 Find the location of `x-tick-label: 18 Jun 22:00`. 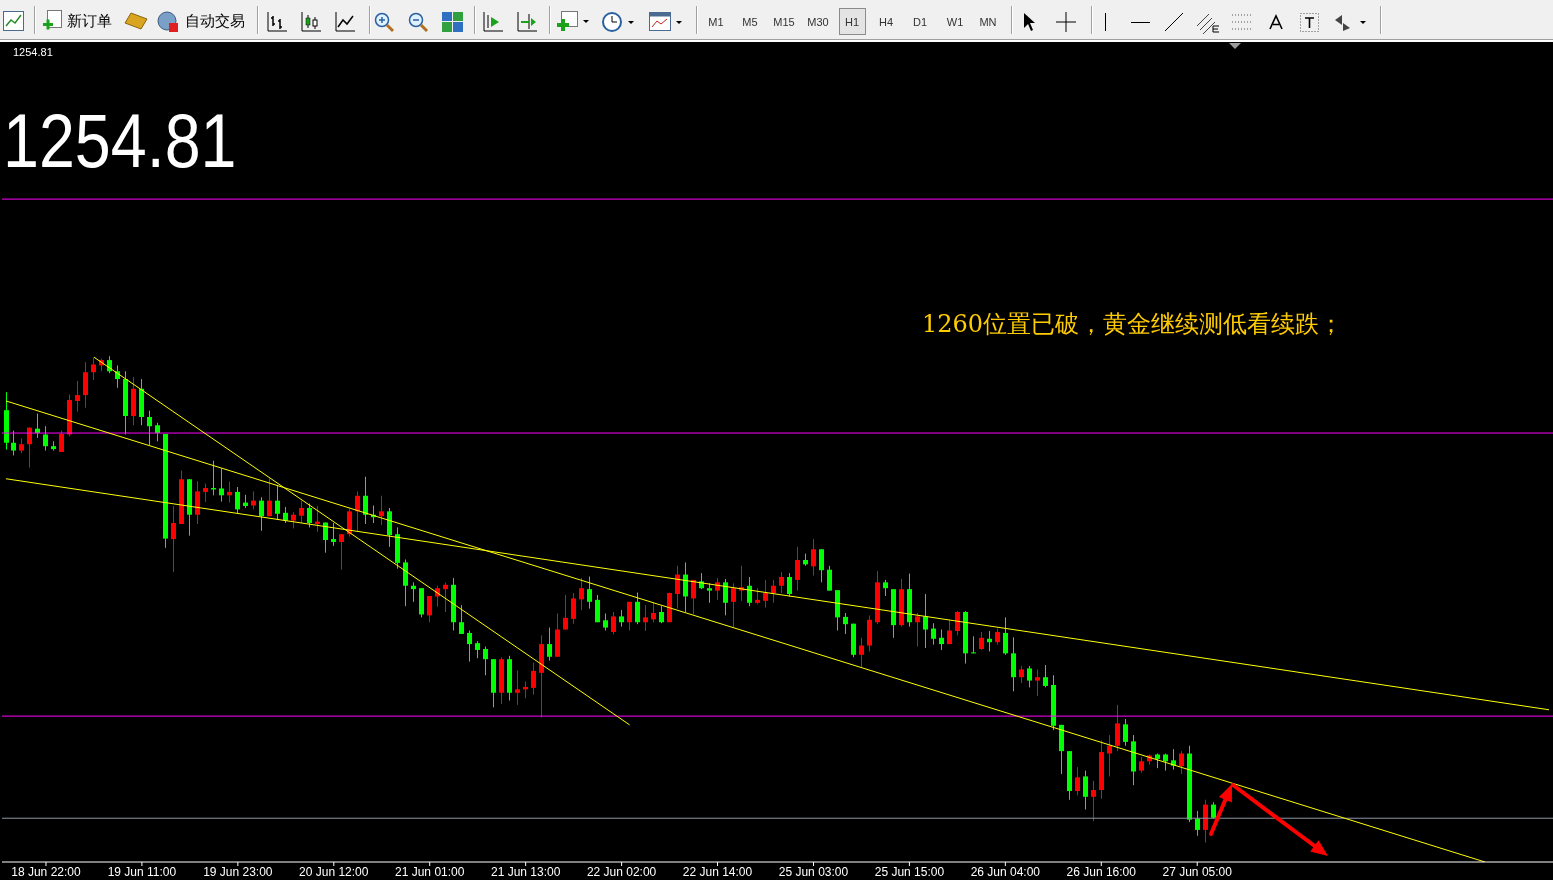

x-tick-label: 18 Jun 22:00 is located at coordinates (46, 871).